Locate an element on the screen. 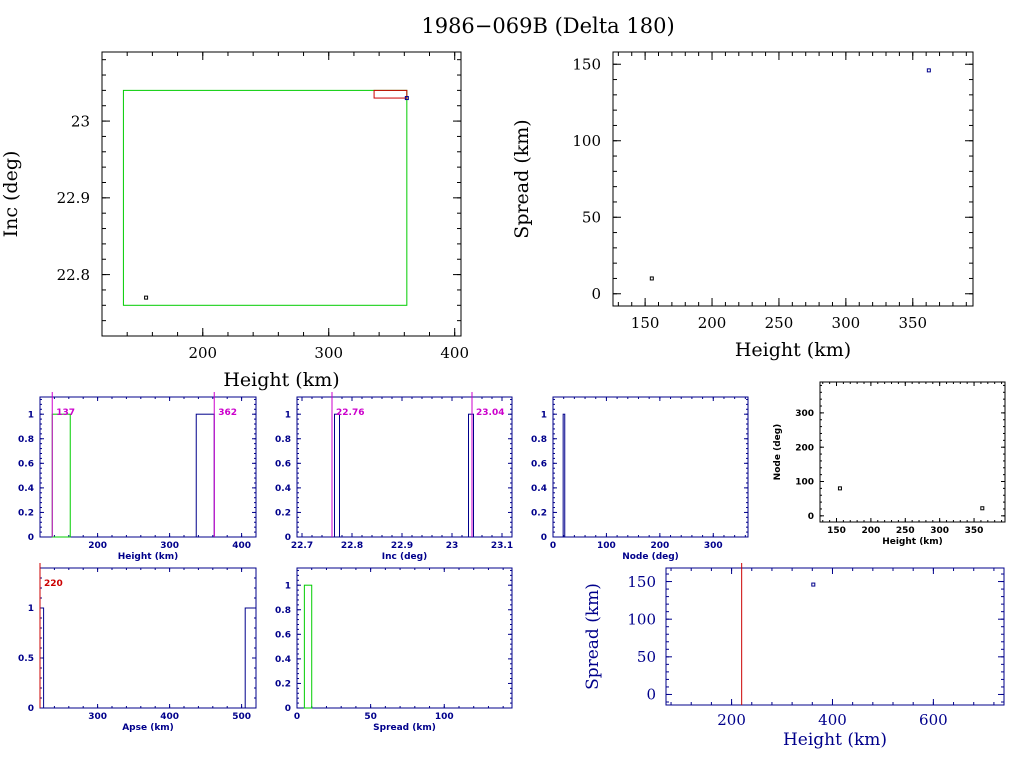 This screenshot has height=768, width=1024. figure-title: 1986−069B (Delta 180) is located at coordinates (548, 26).